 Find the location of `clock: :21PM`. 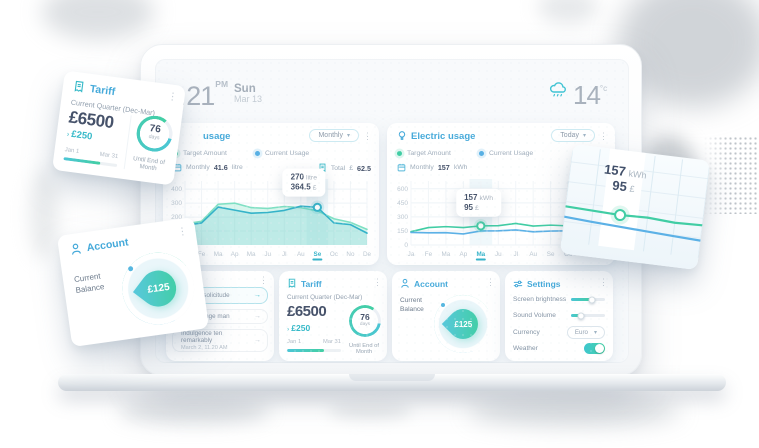

clock: :21PM is located at coordinates (203, 95).